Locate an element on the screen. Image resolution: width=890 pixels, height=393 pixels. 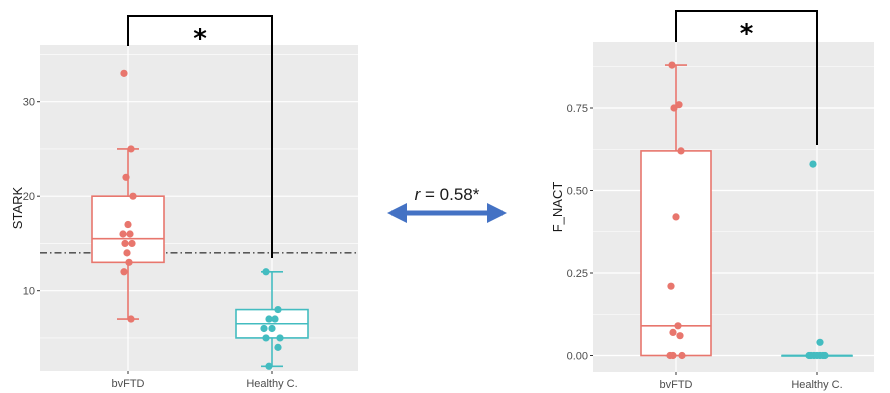
y-tick-label: 0.00 is located at coordinates (577, 357).